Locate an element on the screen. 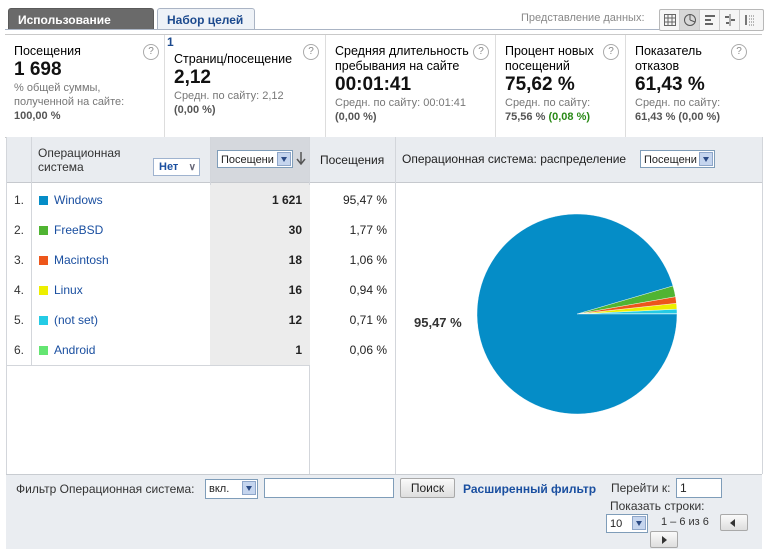  os-link: Macintosh is located at coordinates (81, 260).